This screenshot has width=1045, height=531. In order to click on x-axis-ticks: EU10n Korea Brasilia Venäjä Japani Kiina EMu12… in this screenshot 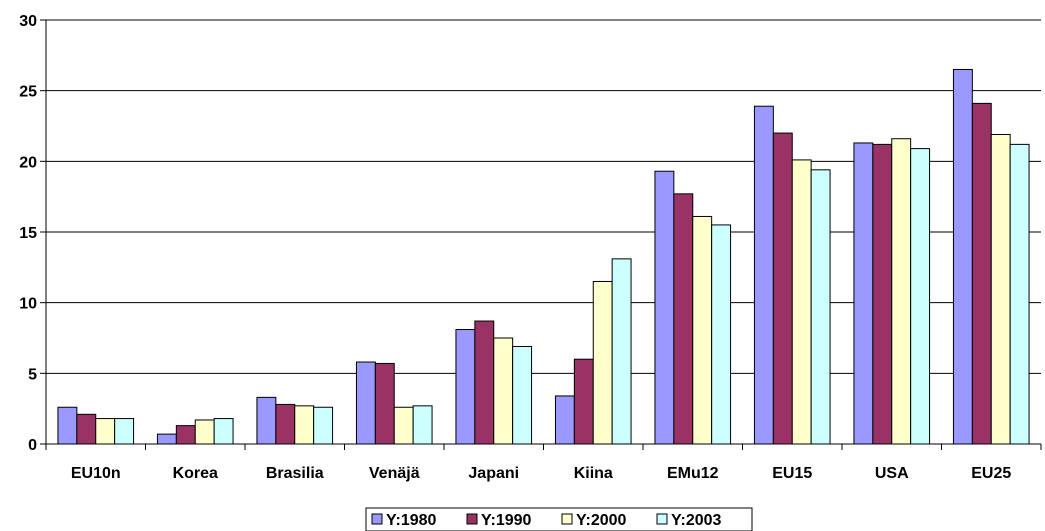, I will do `click(543, 463)`.